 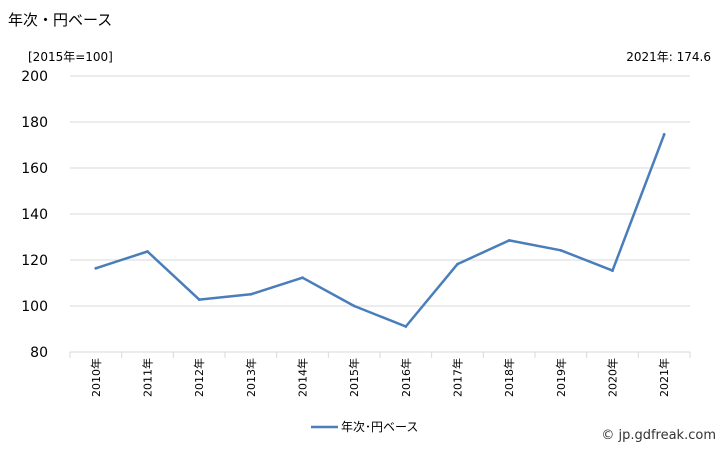 I want to click on x-tick-label: 2014年, so click(x=303, y=377).